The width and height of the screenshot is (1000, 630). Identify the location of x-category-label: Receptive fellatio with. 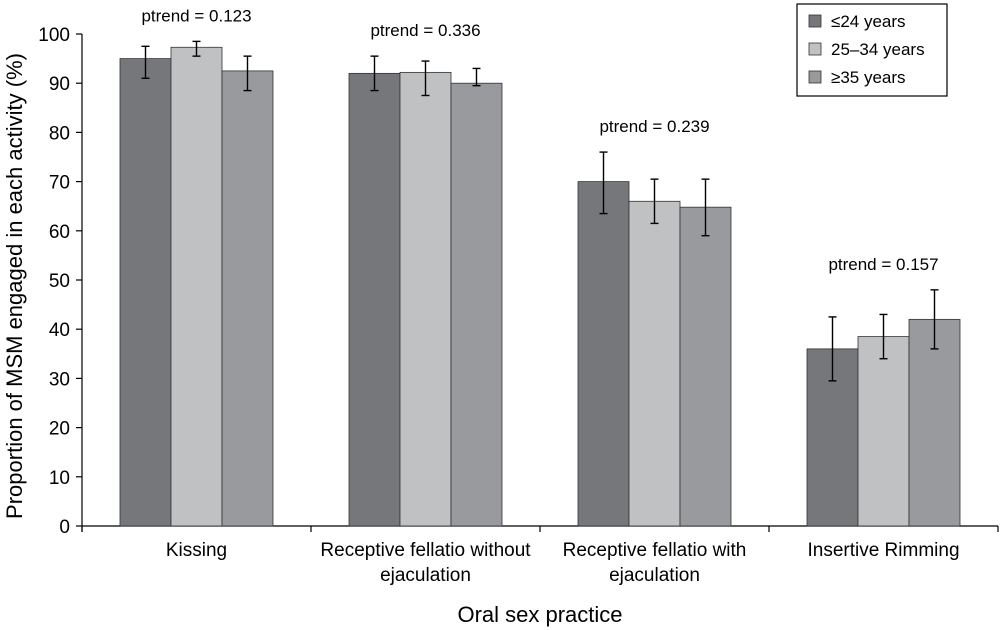
(655, 550).